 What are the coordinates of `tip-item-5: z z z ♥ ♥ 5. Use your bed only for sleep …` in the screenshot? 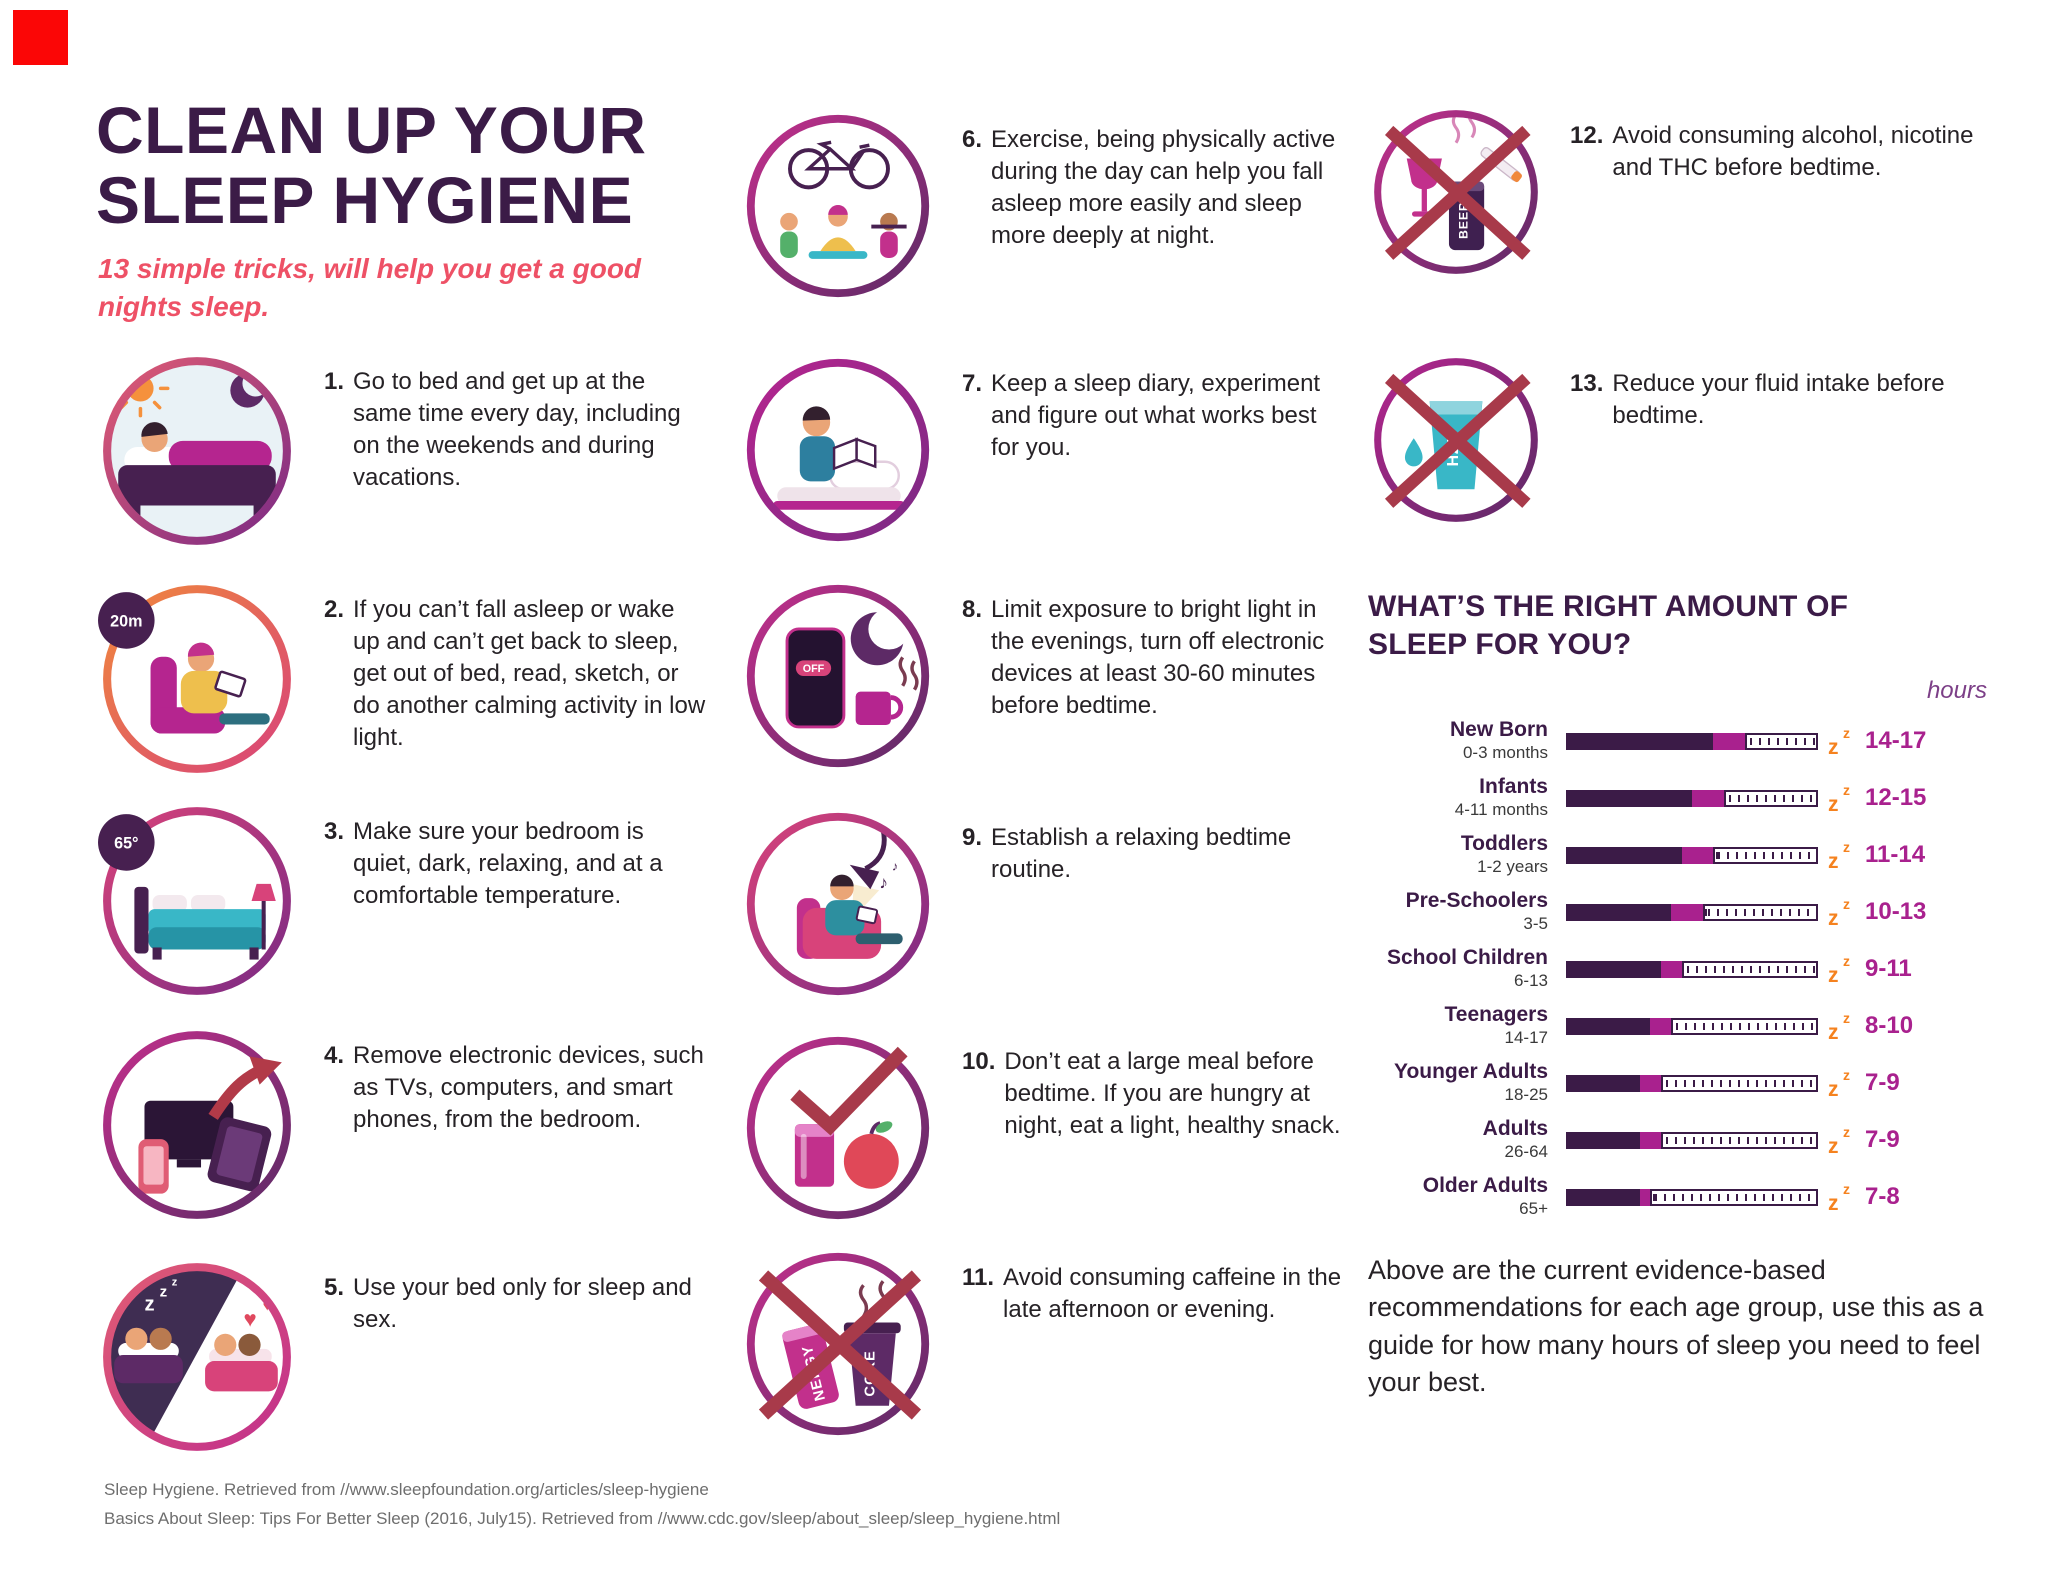 It's located at (401, 1357).